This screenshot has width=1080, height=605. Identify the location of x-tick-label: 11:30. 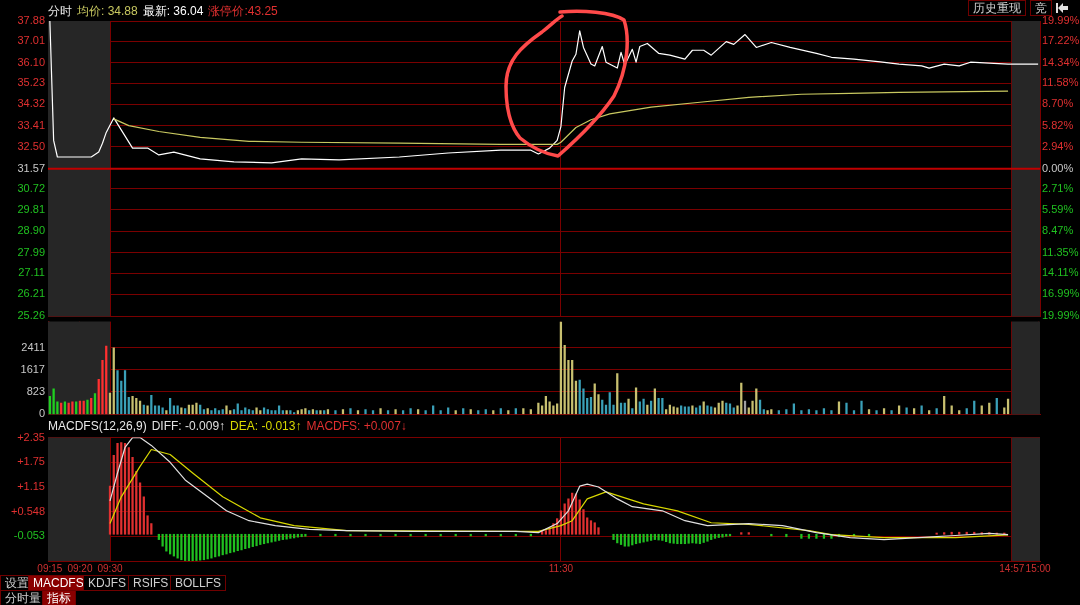
(561, 568).